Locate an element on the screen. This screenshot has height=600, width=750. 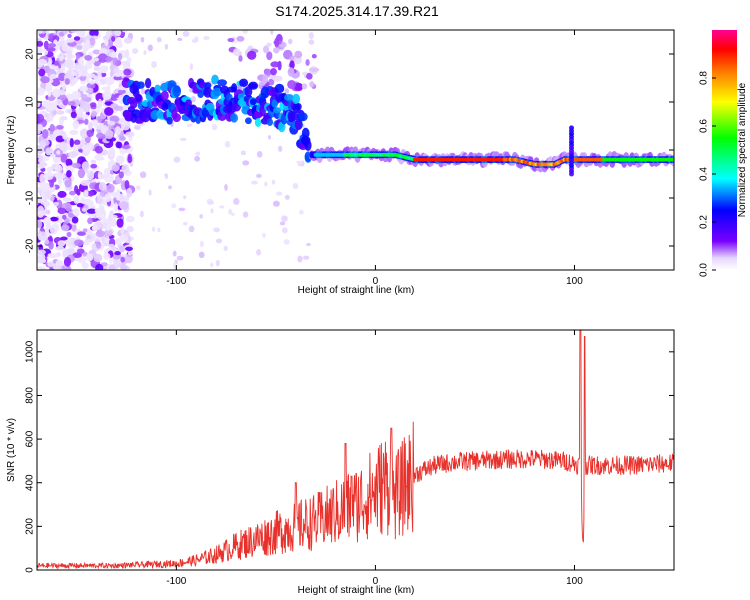
snr-x-tick-label: 0 is located at coordinates (376, 581).